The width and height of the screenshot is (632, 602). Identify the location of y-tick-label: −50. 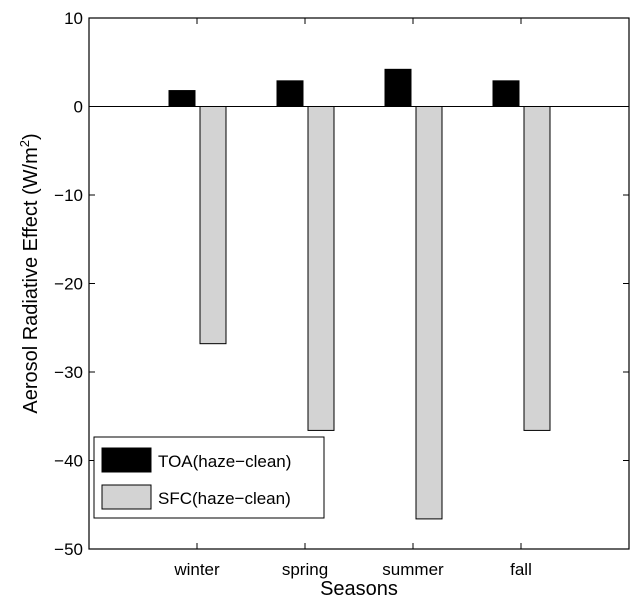
(68, 549).